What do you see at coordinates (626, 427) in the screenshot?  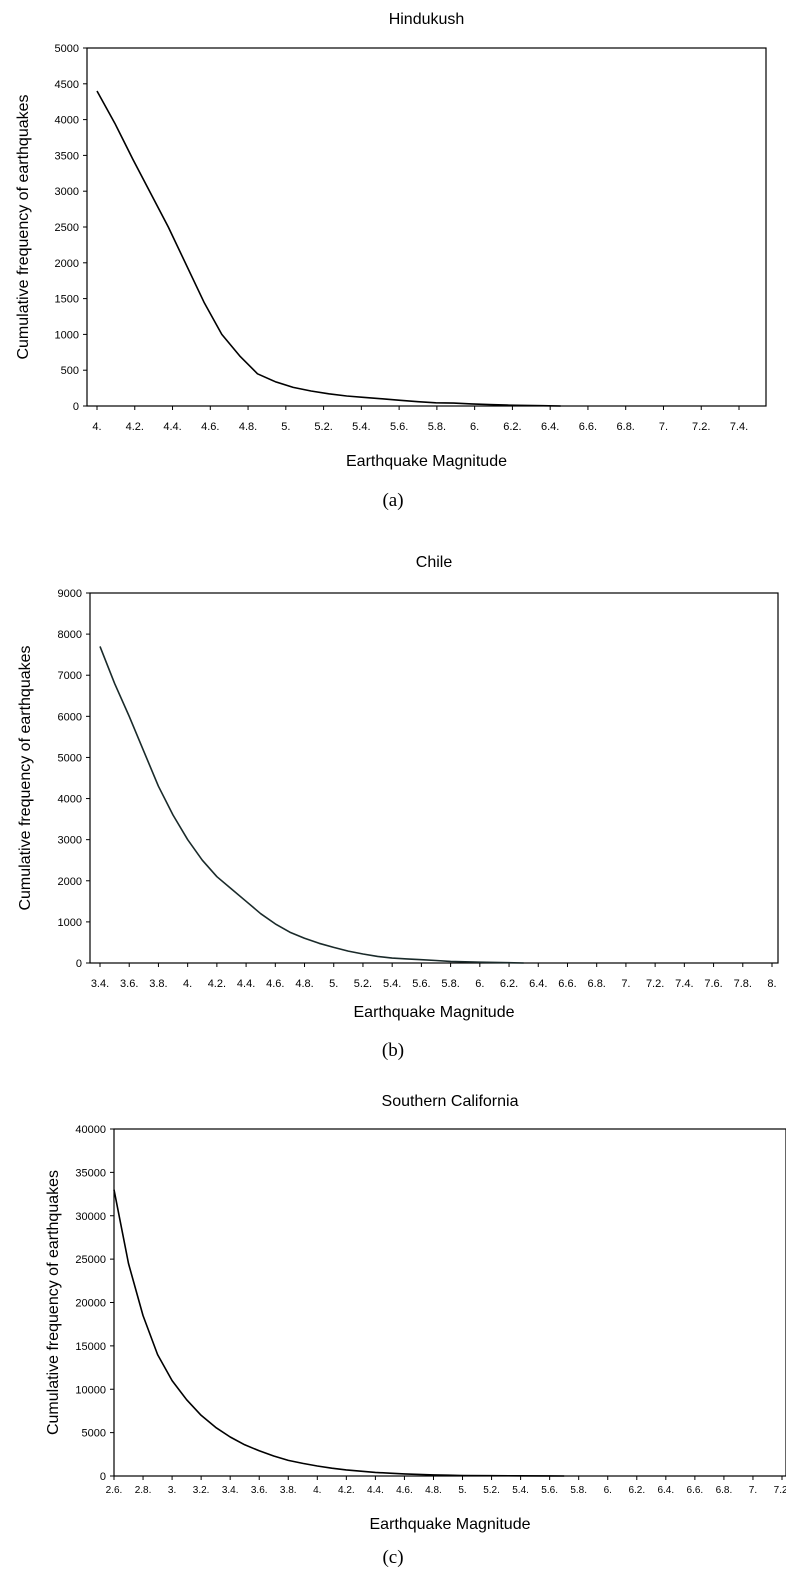 I see `x-tick-label: 6.8.` at bounding box center [626, 427].